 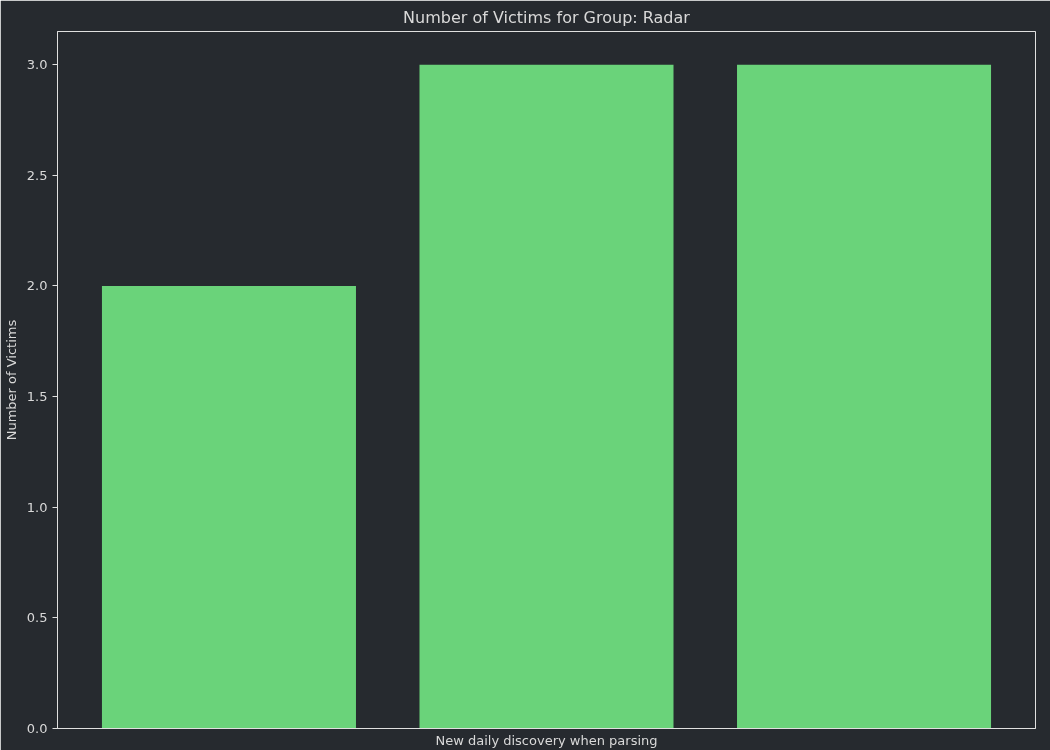 What do you see at coordinates (547, 17) in the screenshot?
I see `chart-title: Number of Victims for Group: Radar` at bounding box center [547, 17].